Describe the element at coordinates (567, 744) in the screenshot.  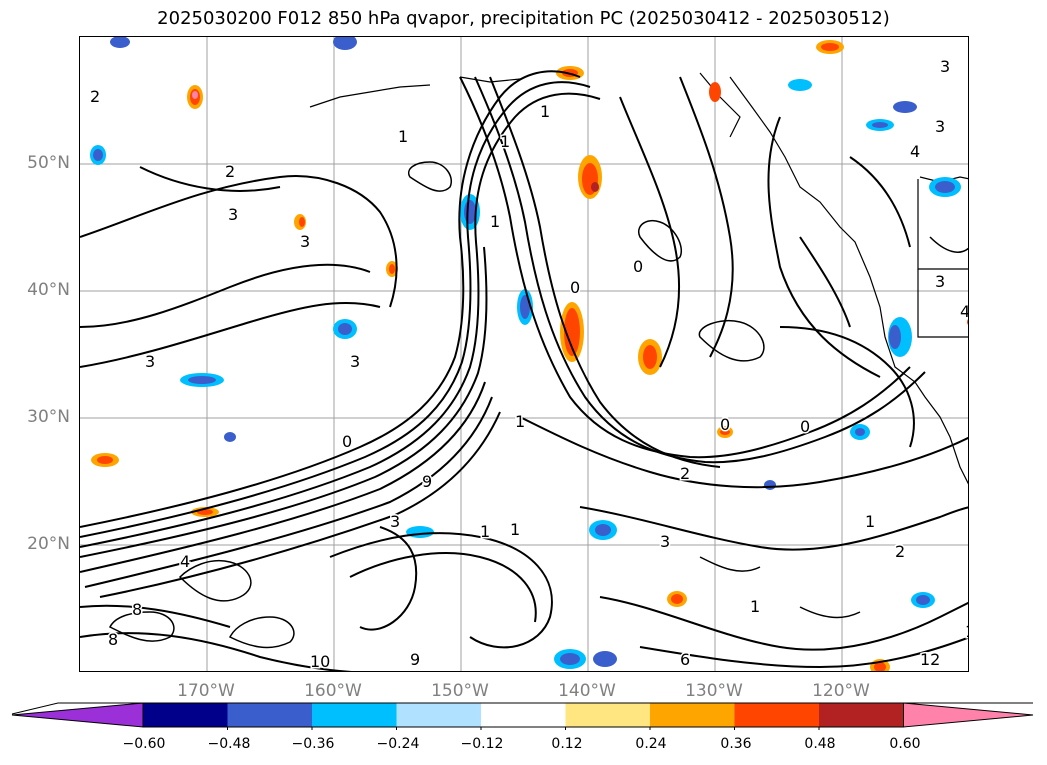
I see `colorbar-tick-5: 0.12` at that location.